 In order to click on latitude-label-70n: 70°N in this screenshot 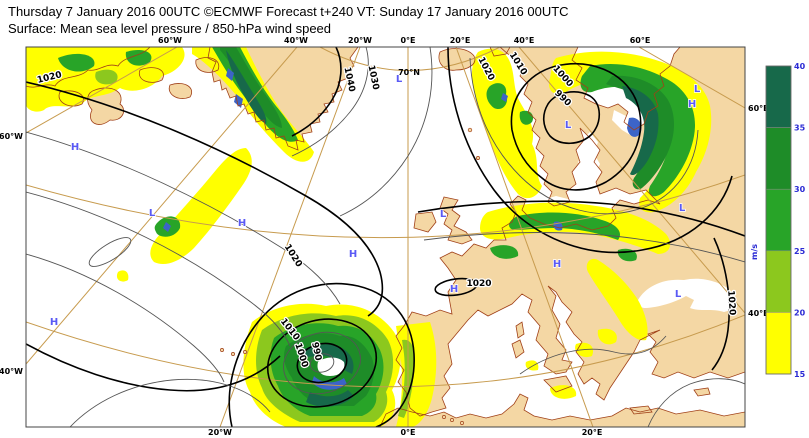, I will do `click(409, 72)`.